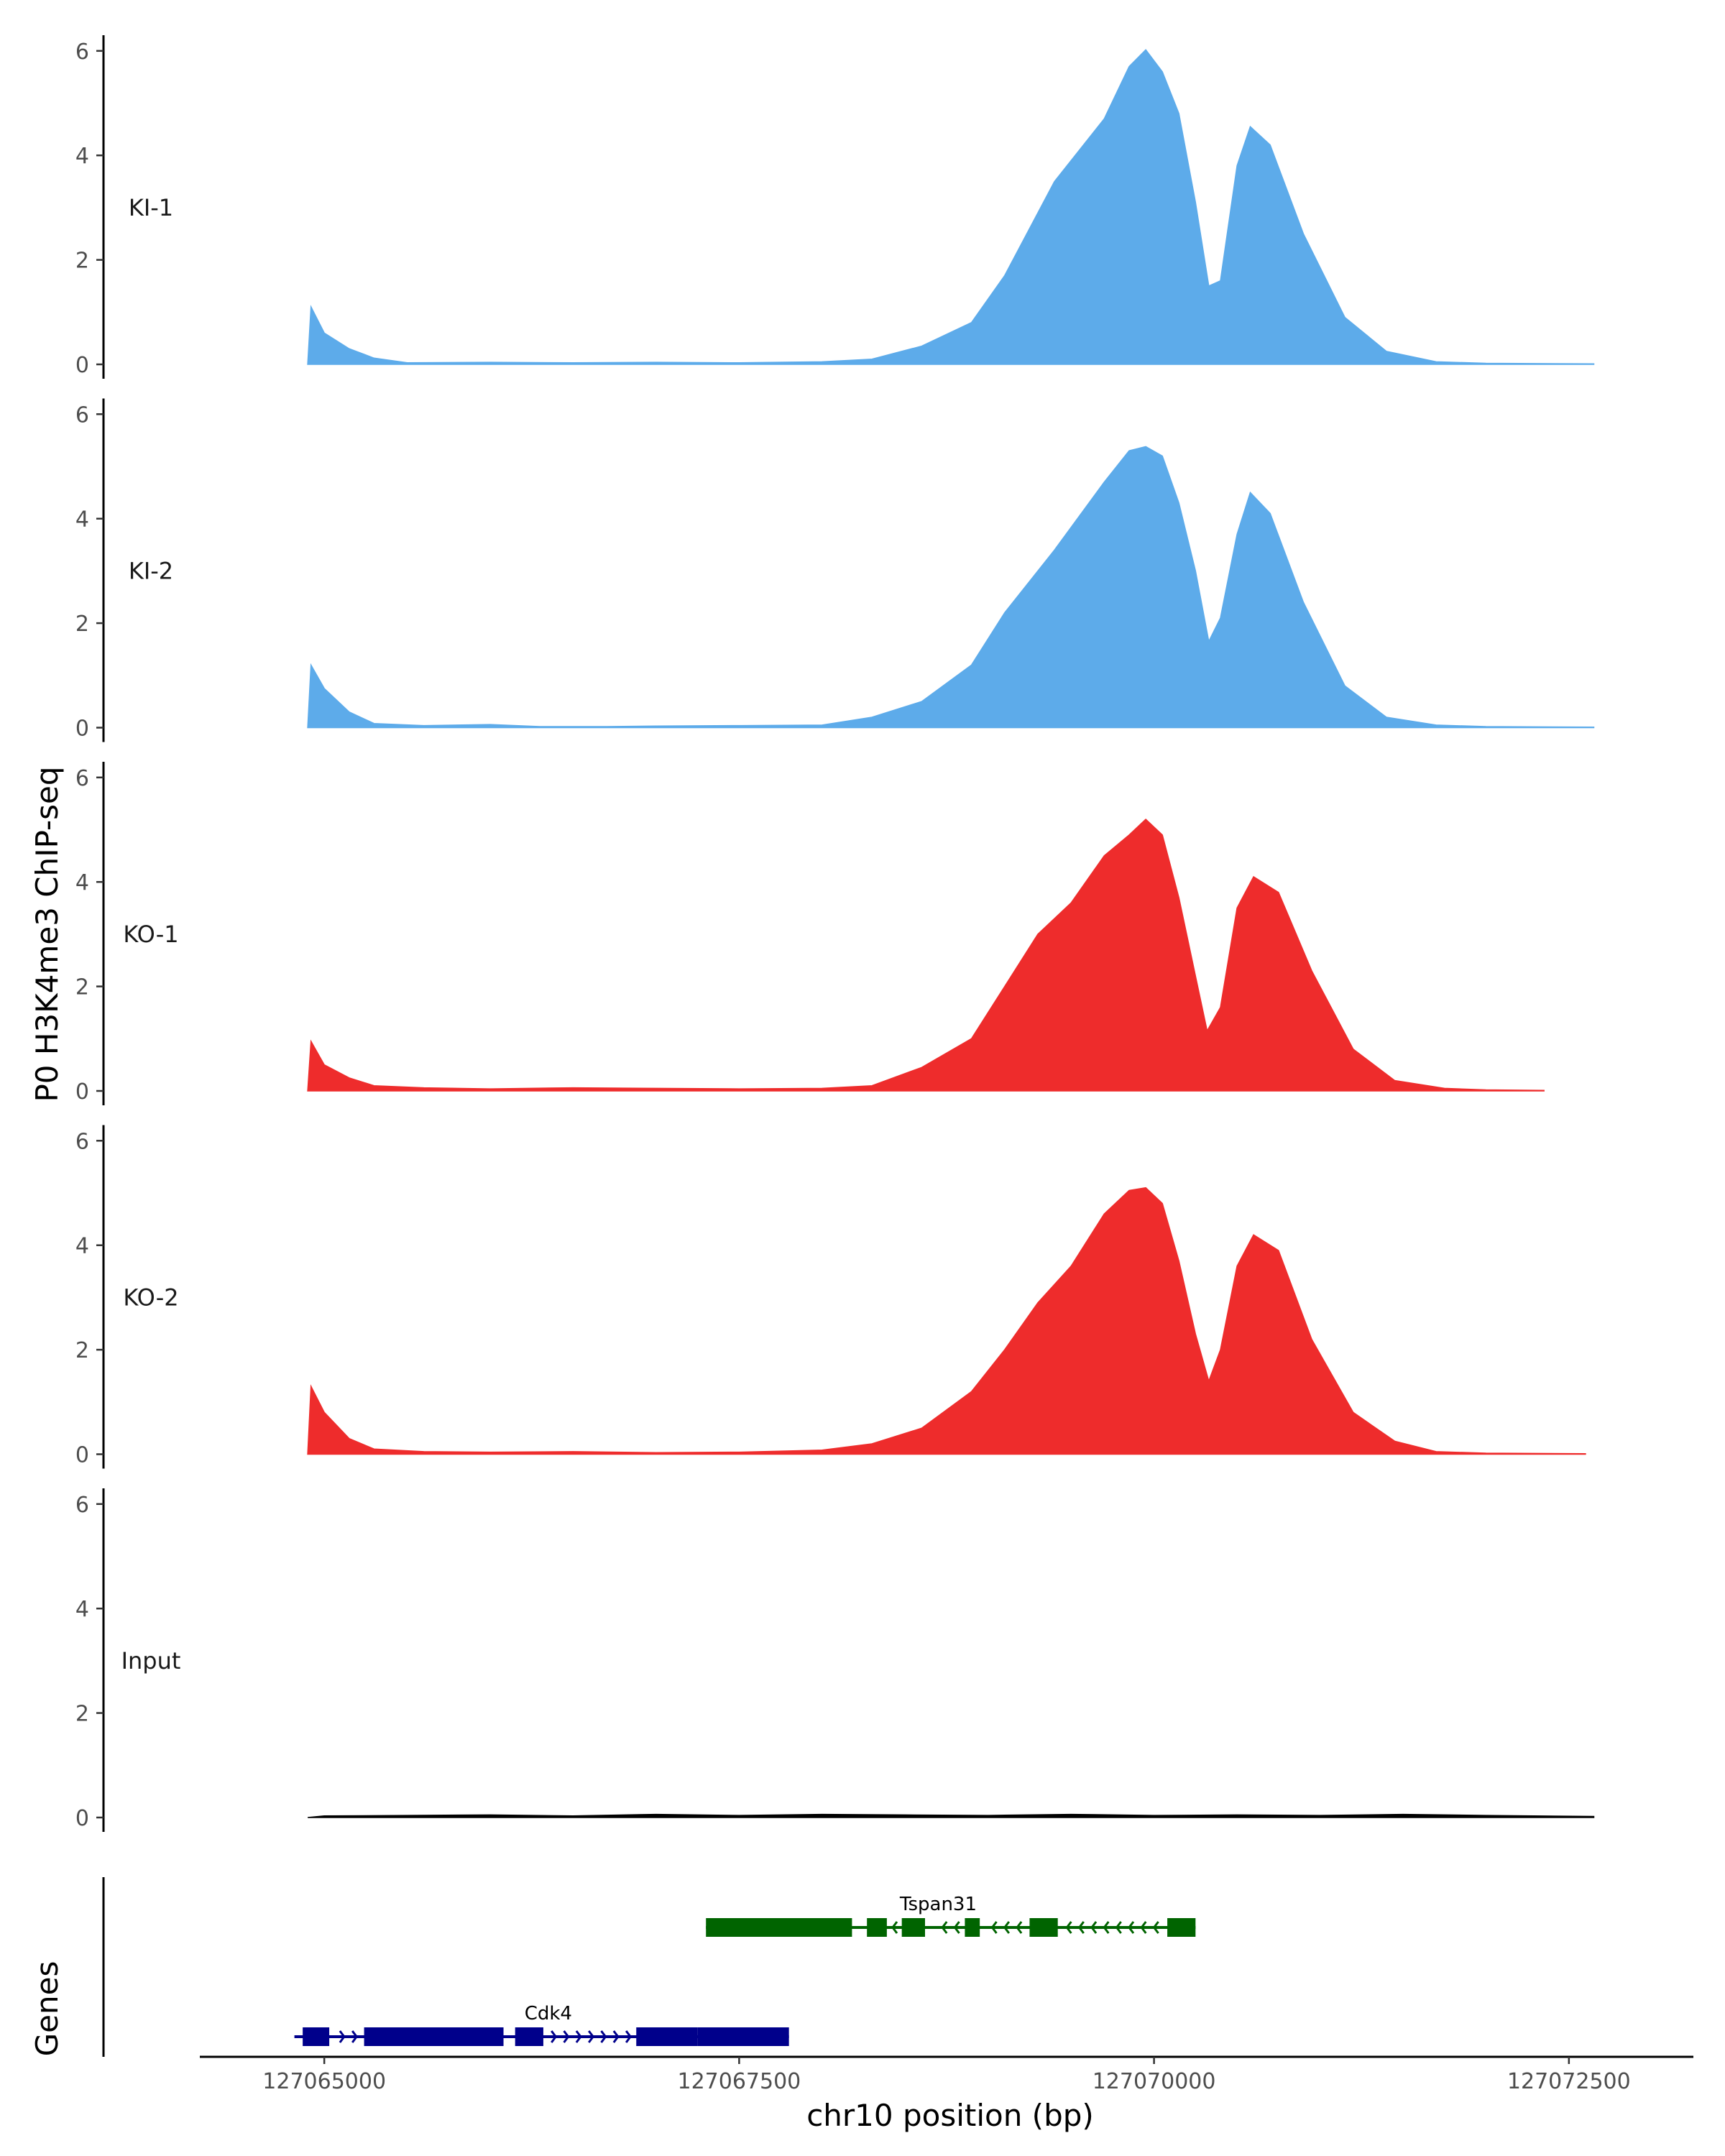 The image size is (1725, 2156). What do you see at coordinates (951, 1916) in the screenshot?
I see `gene-tspan31: Tspan31` at bounding box center [951, 1916].